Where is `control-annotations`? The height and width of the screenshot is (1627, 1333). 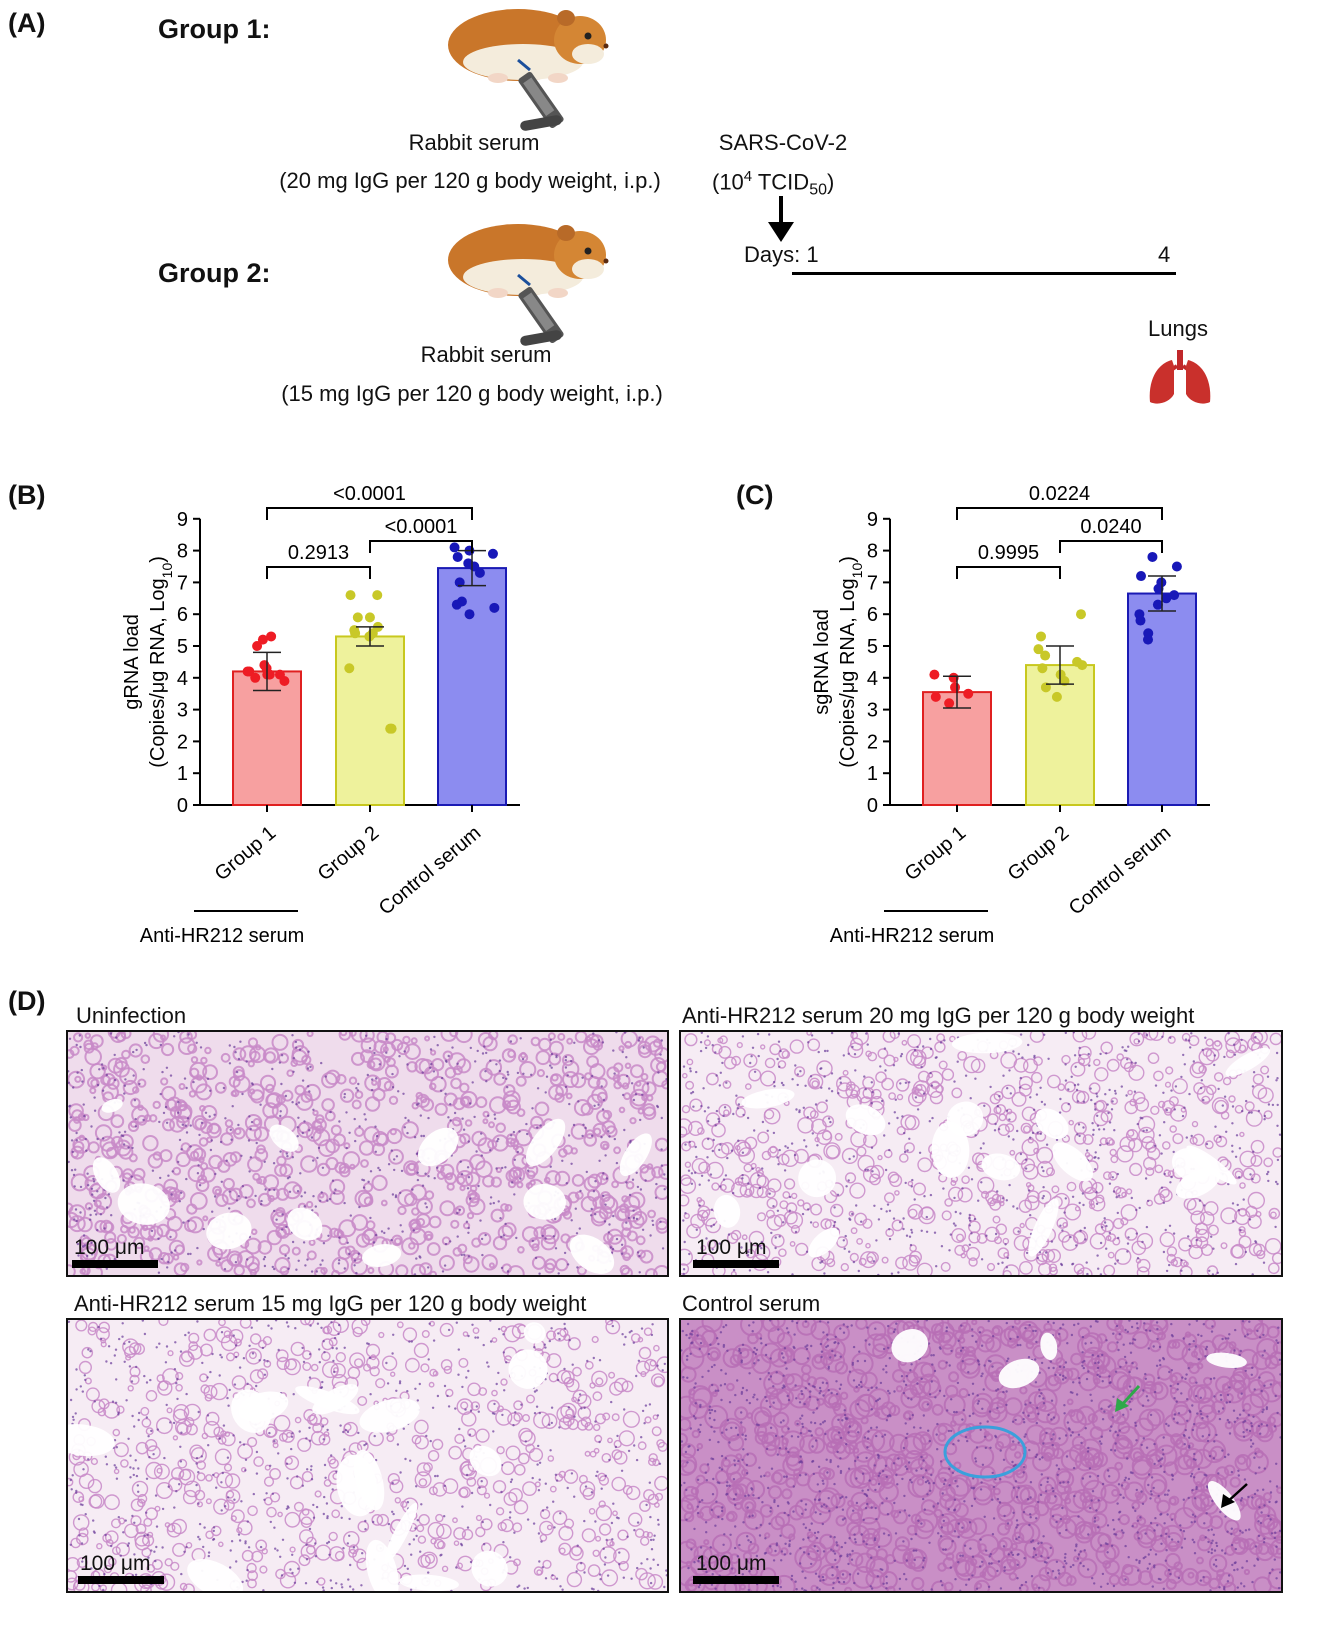 control-annotations is located at coordinates (1095, 1446).